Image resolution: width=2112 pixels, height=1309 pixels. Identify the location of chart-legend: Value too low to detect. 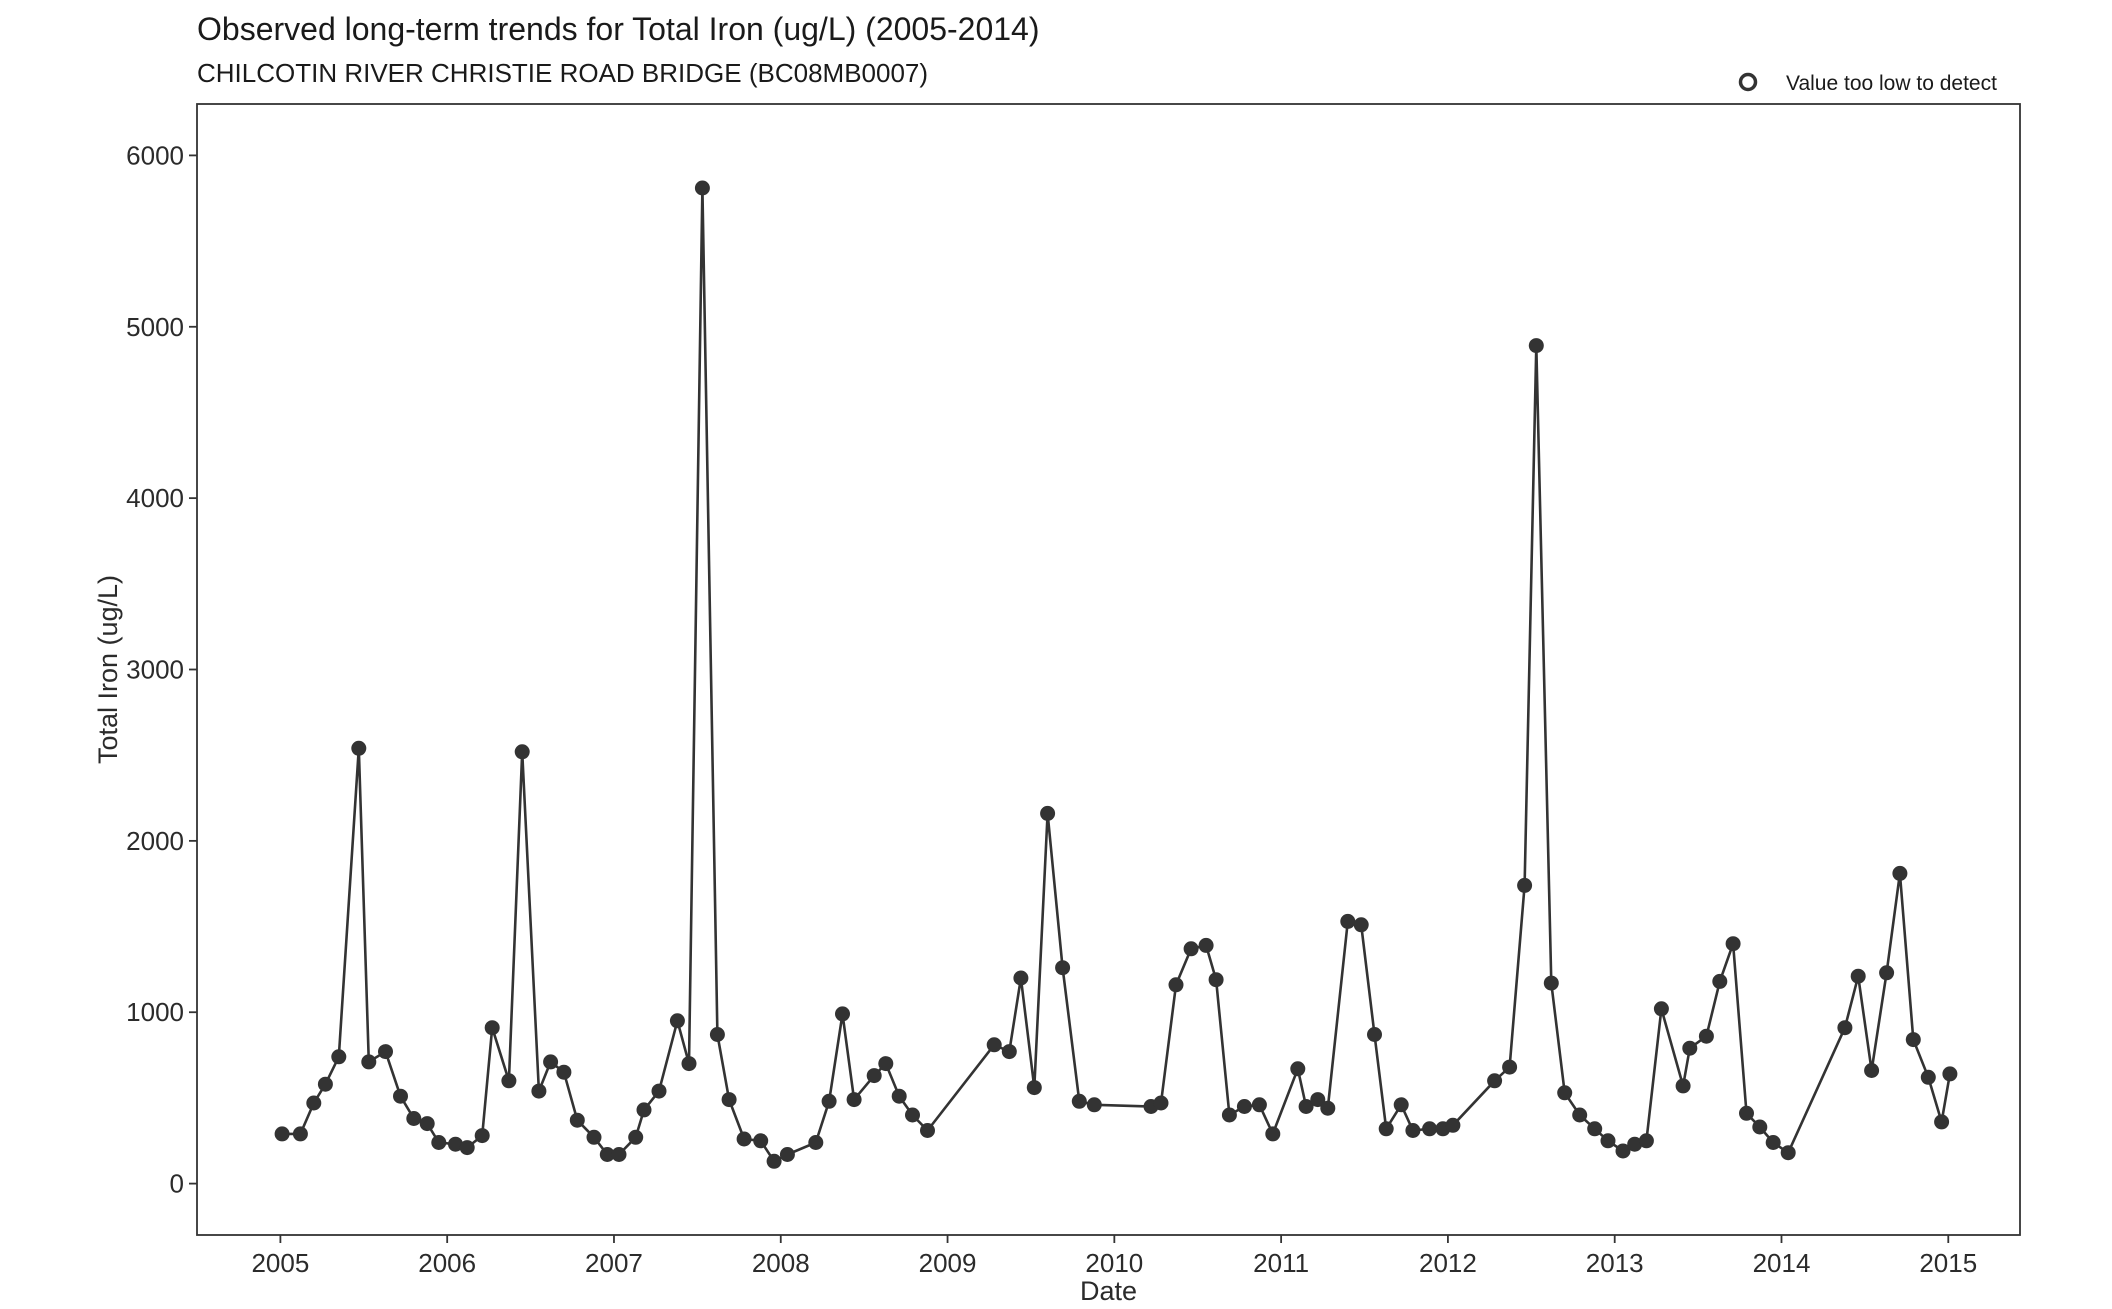
(1867, 83).